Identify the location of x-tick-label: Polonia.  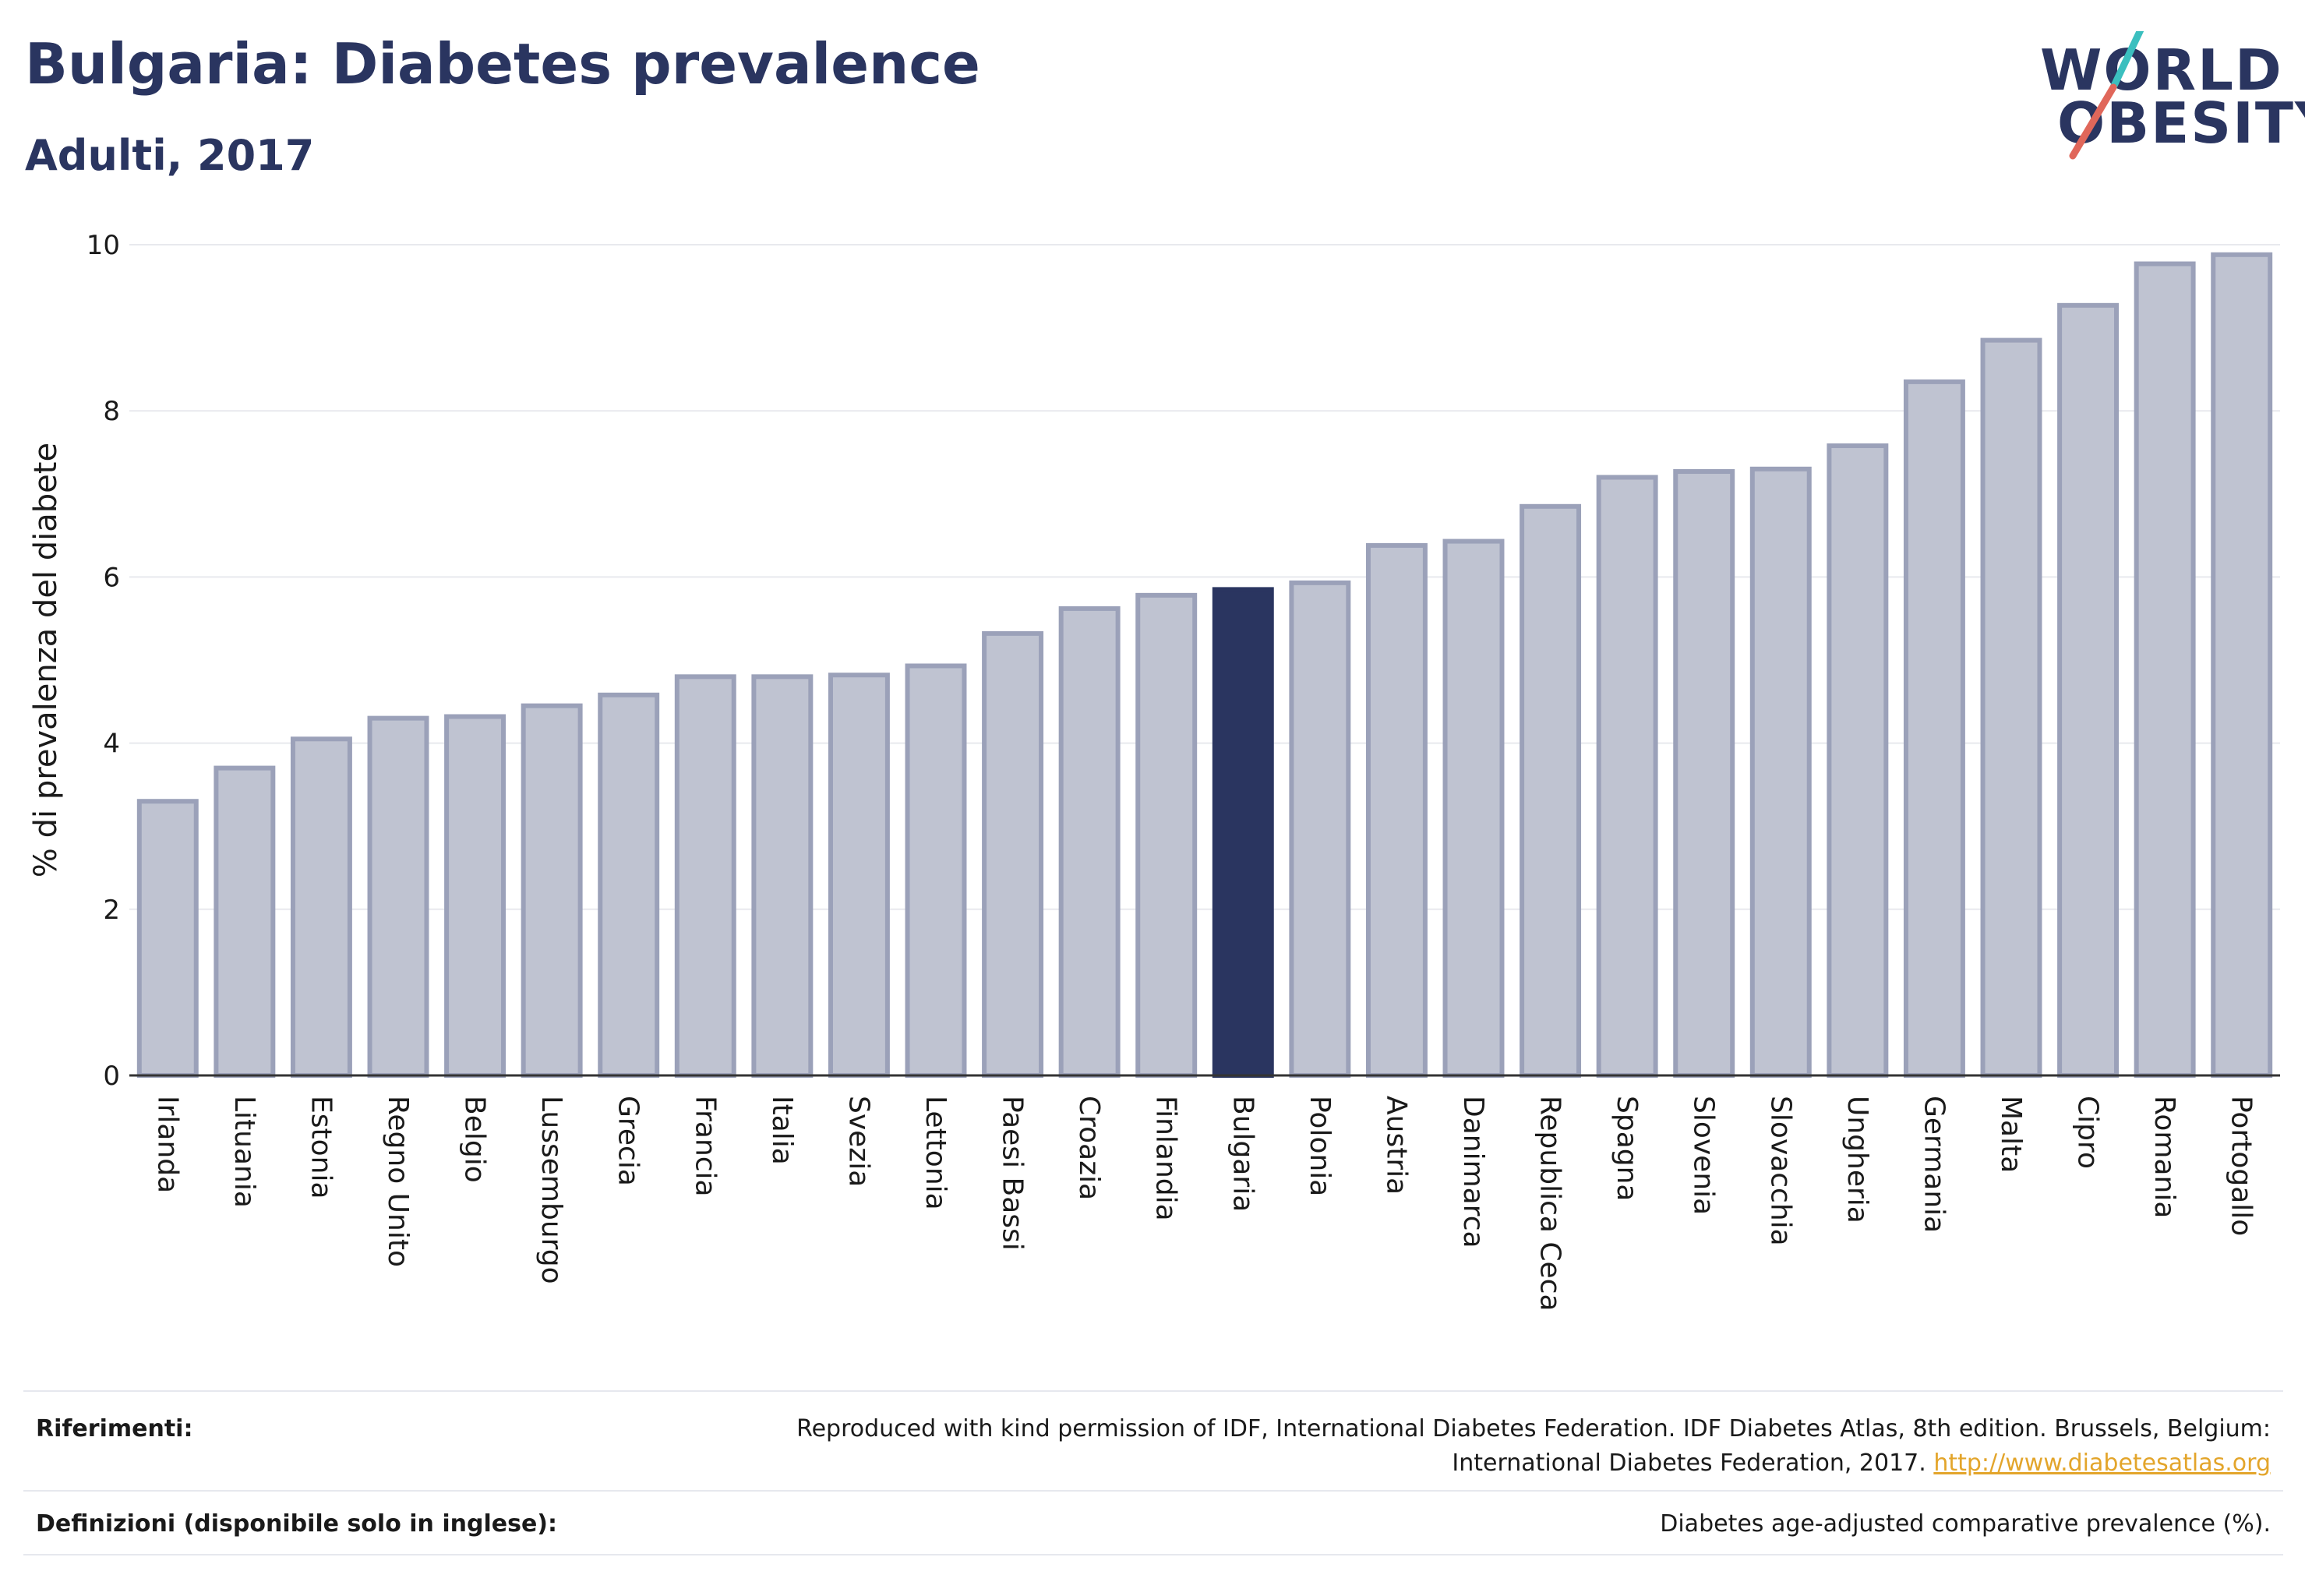
(1320, 1146).